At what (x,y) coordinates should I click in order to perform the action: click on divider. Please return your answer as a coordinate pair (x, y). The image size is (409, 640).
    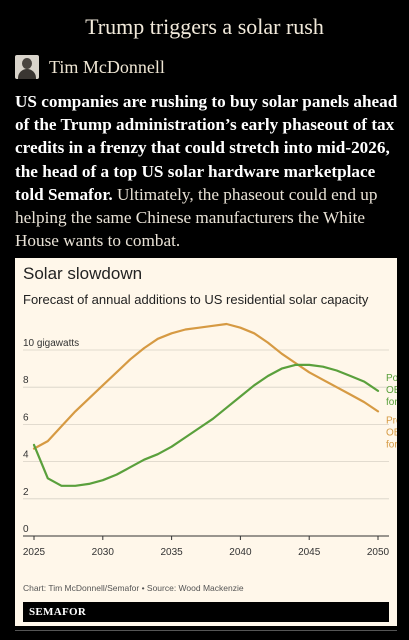
    Looking at the image, I should click on (206, 630).